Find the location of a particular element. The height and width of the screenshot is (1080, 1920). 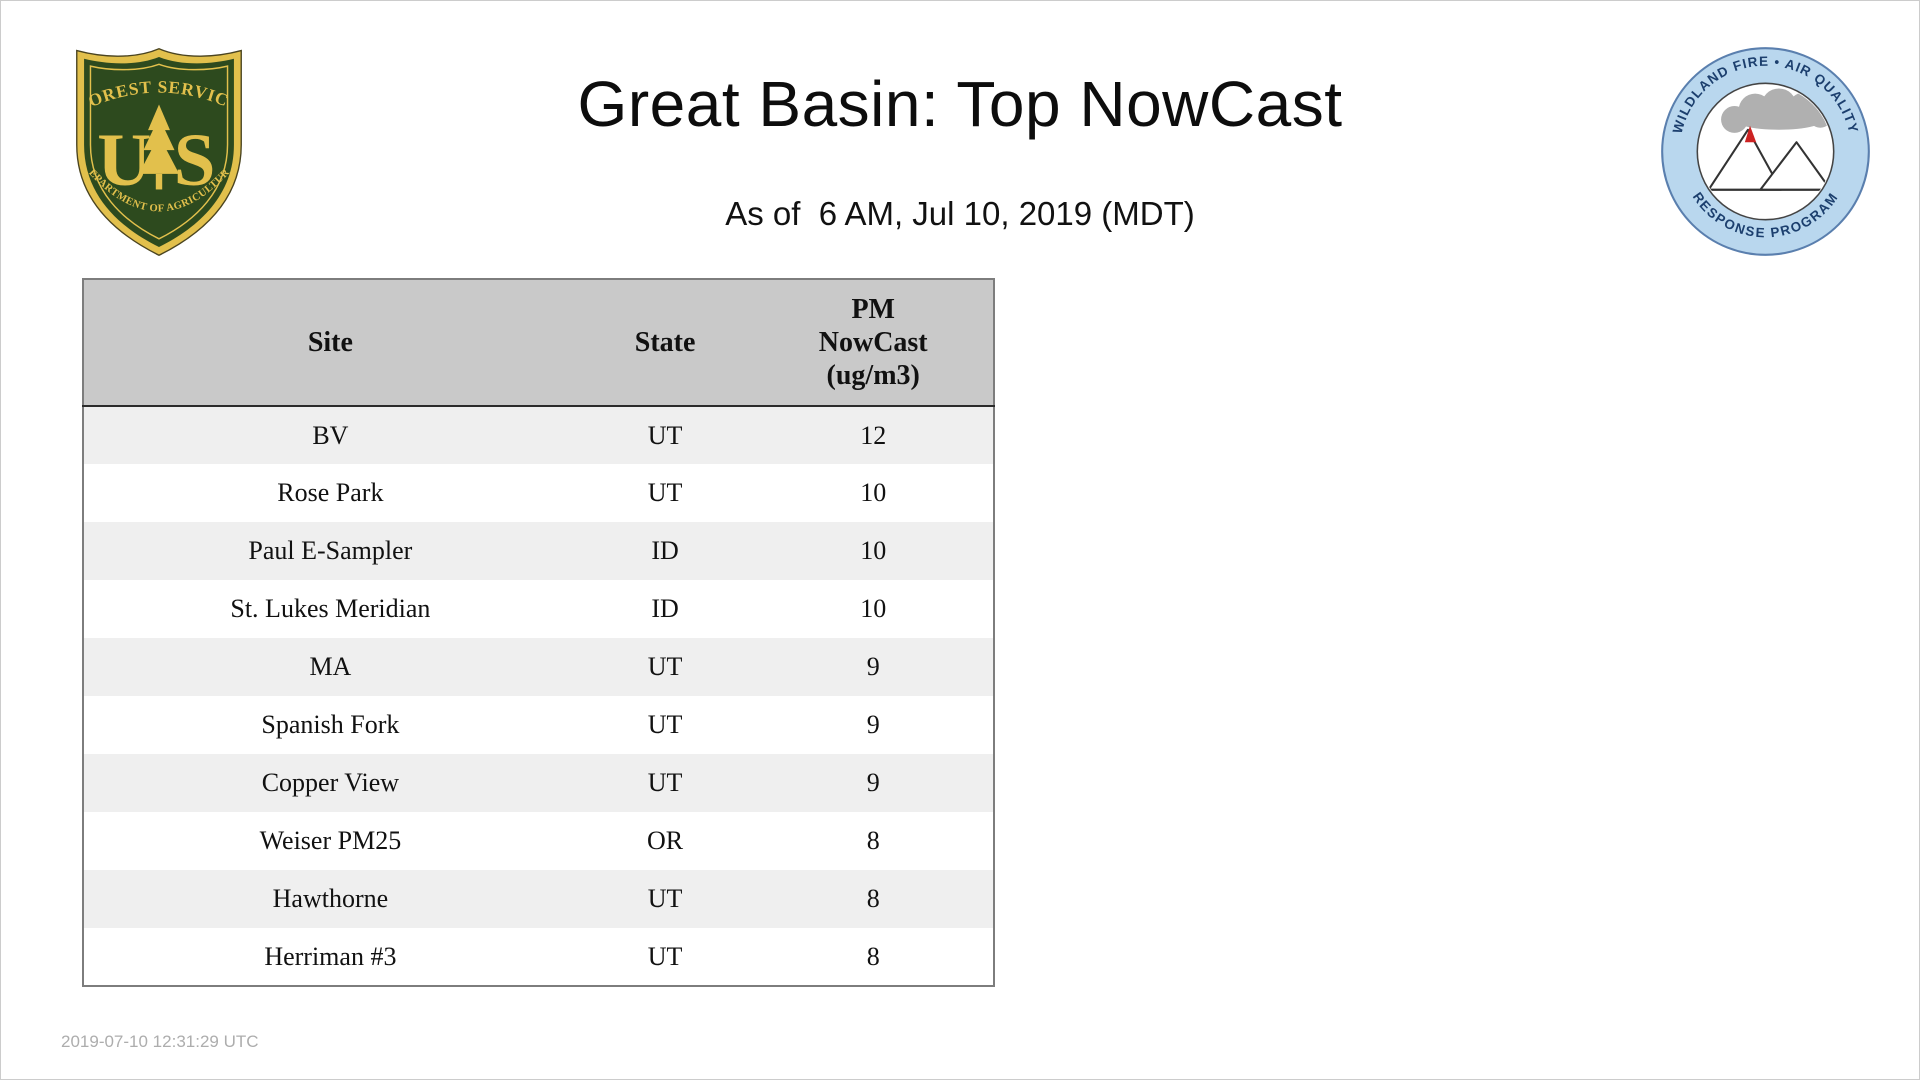

table-row: BV UT 12 is located at coordinates (538, 435).